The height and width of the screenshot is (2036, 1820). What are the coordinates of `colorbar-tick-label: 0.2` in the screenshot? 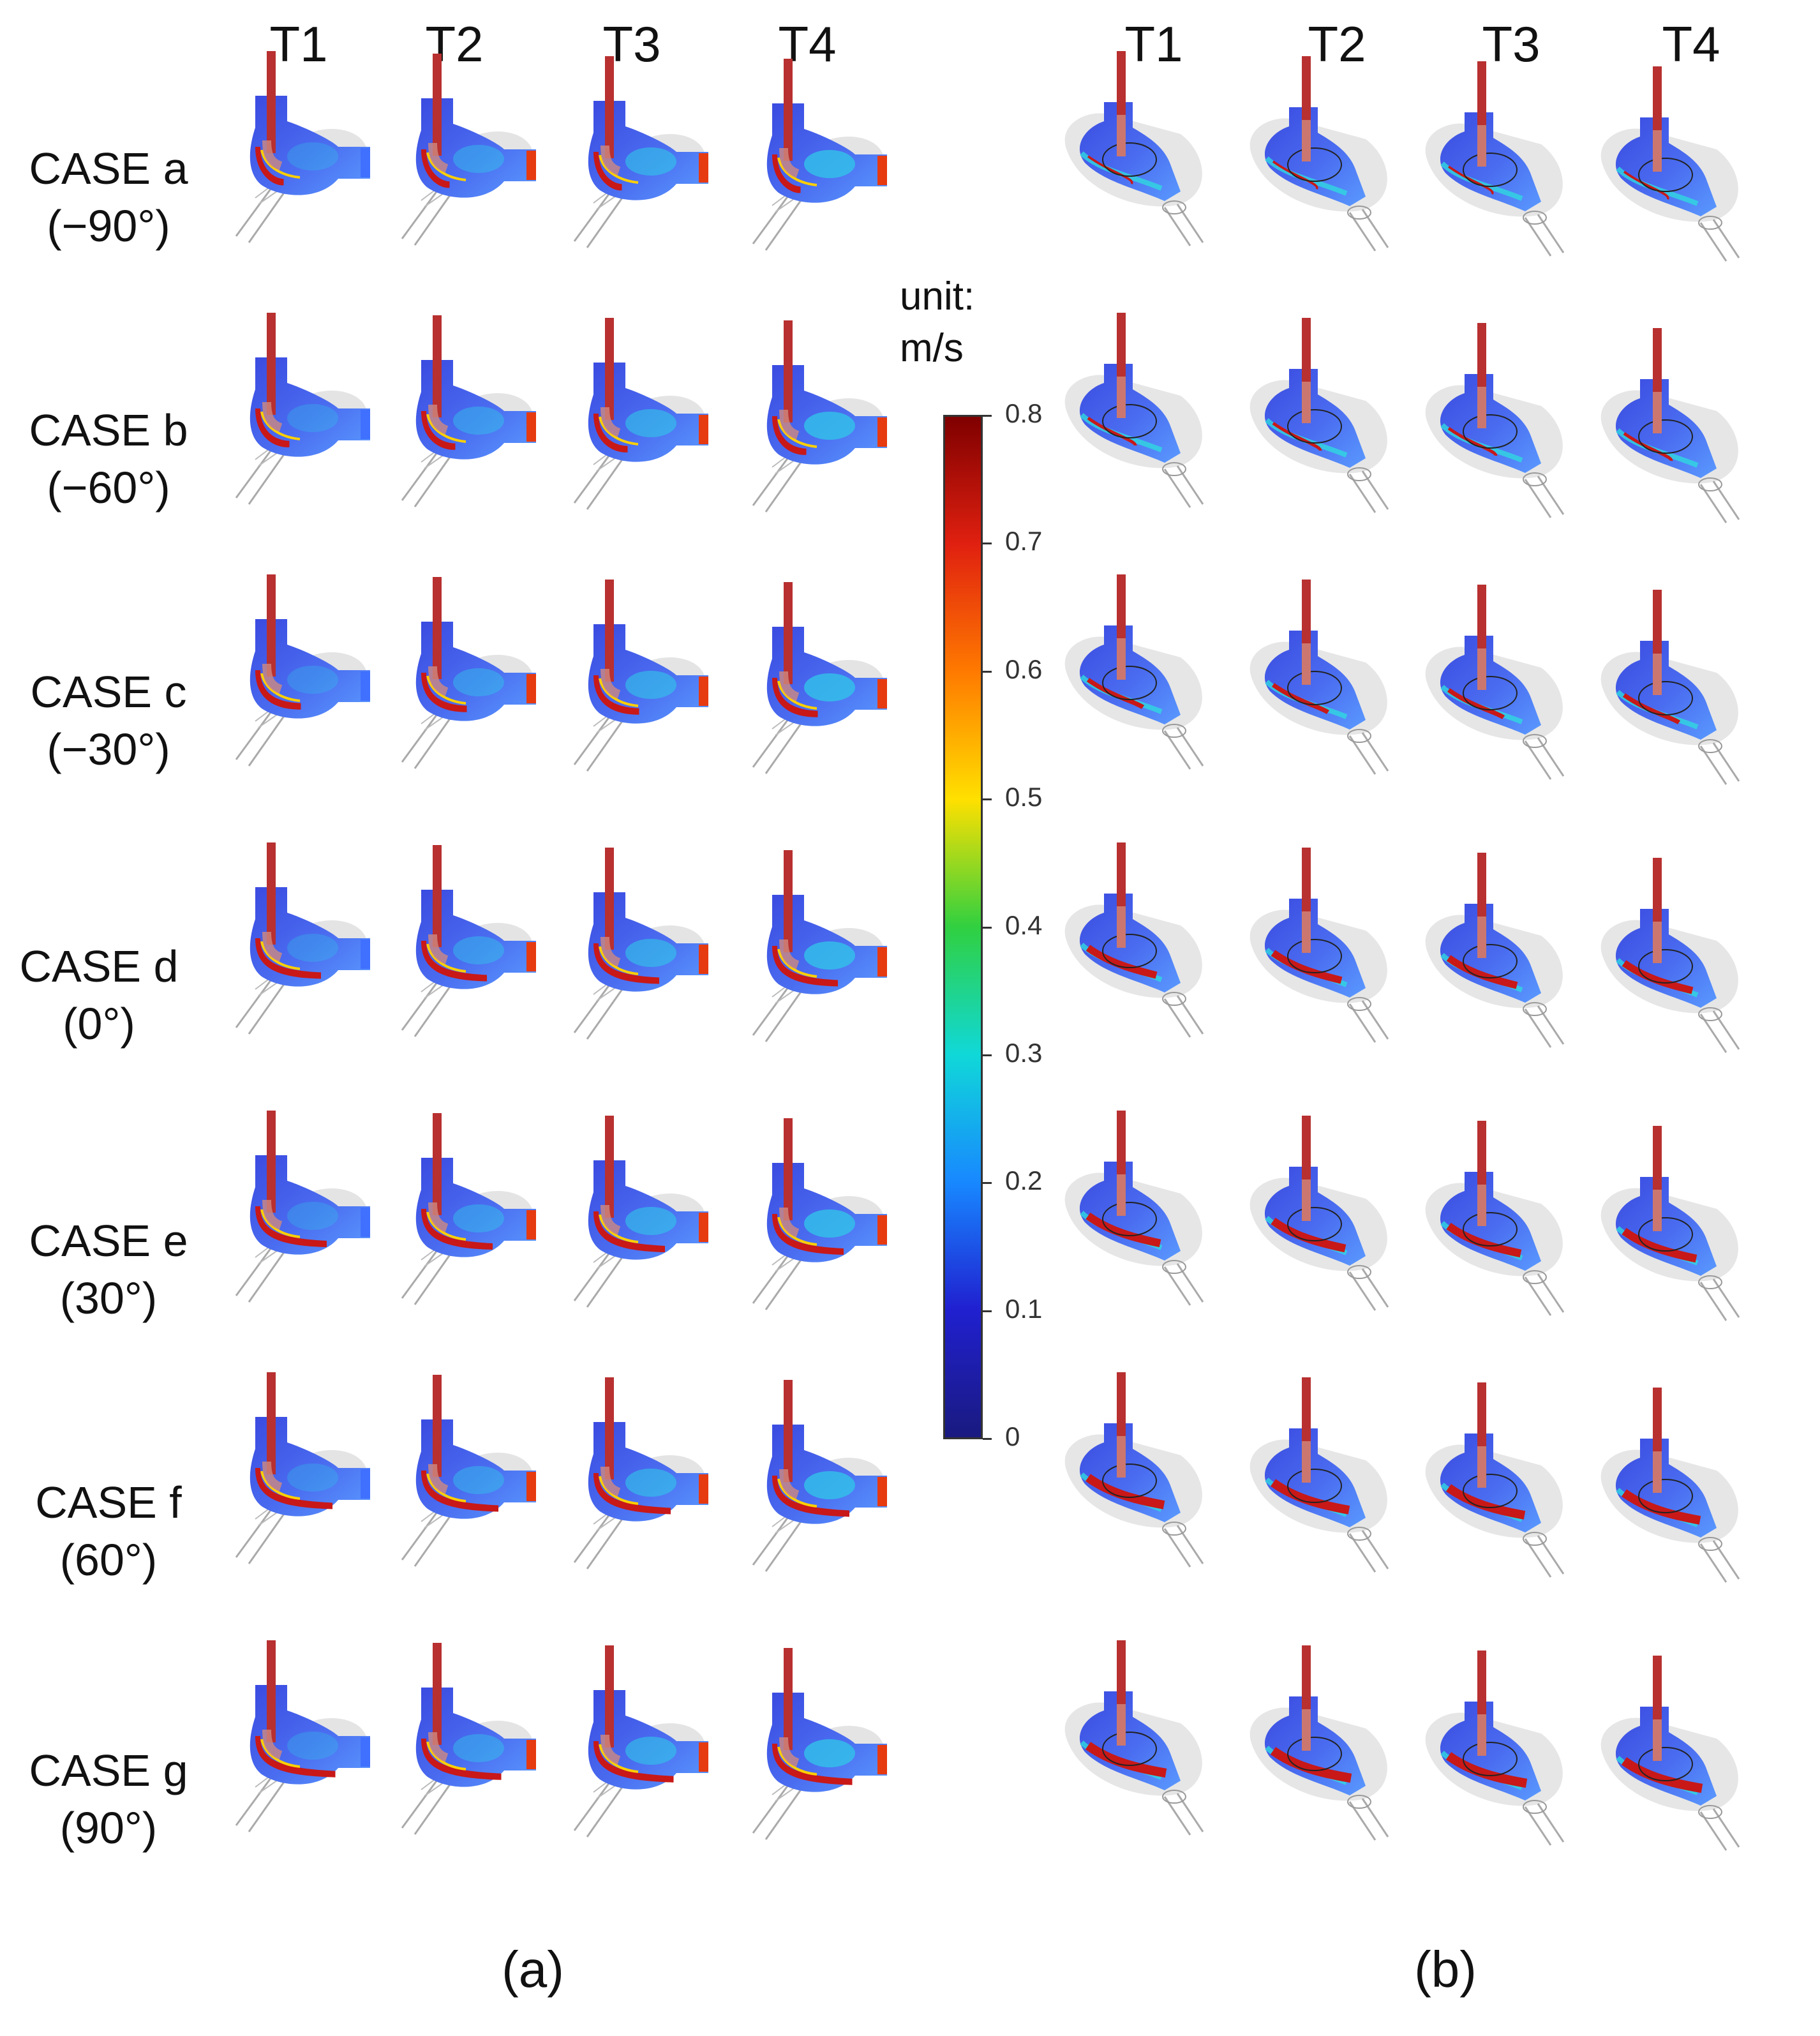 It's located at (1024, 1181).